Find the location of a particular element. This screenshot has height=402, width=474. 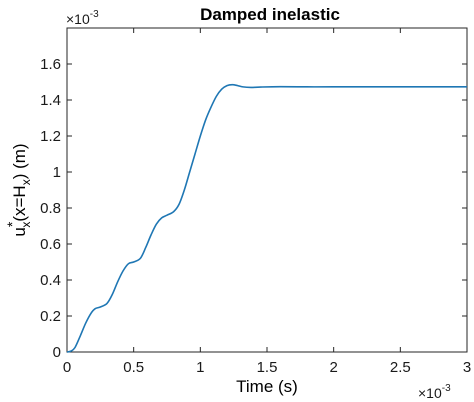

y-multiplier-base: ×10 is located at coordinates (78, 19).